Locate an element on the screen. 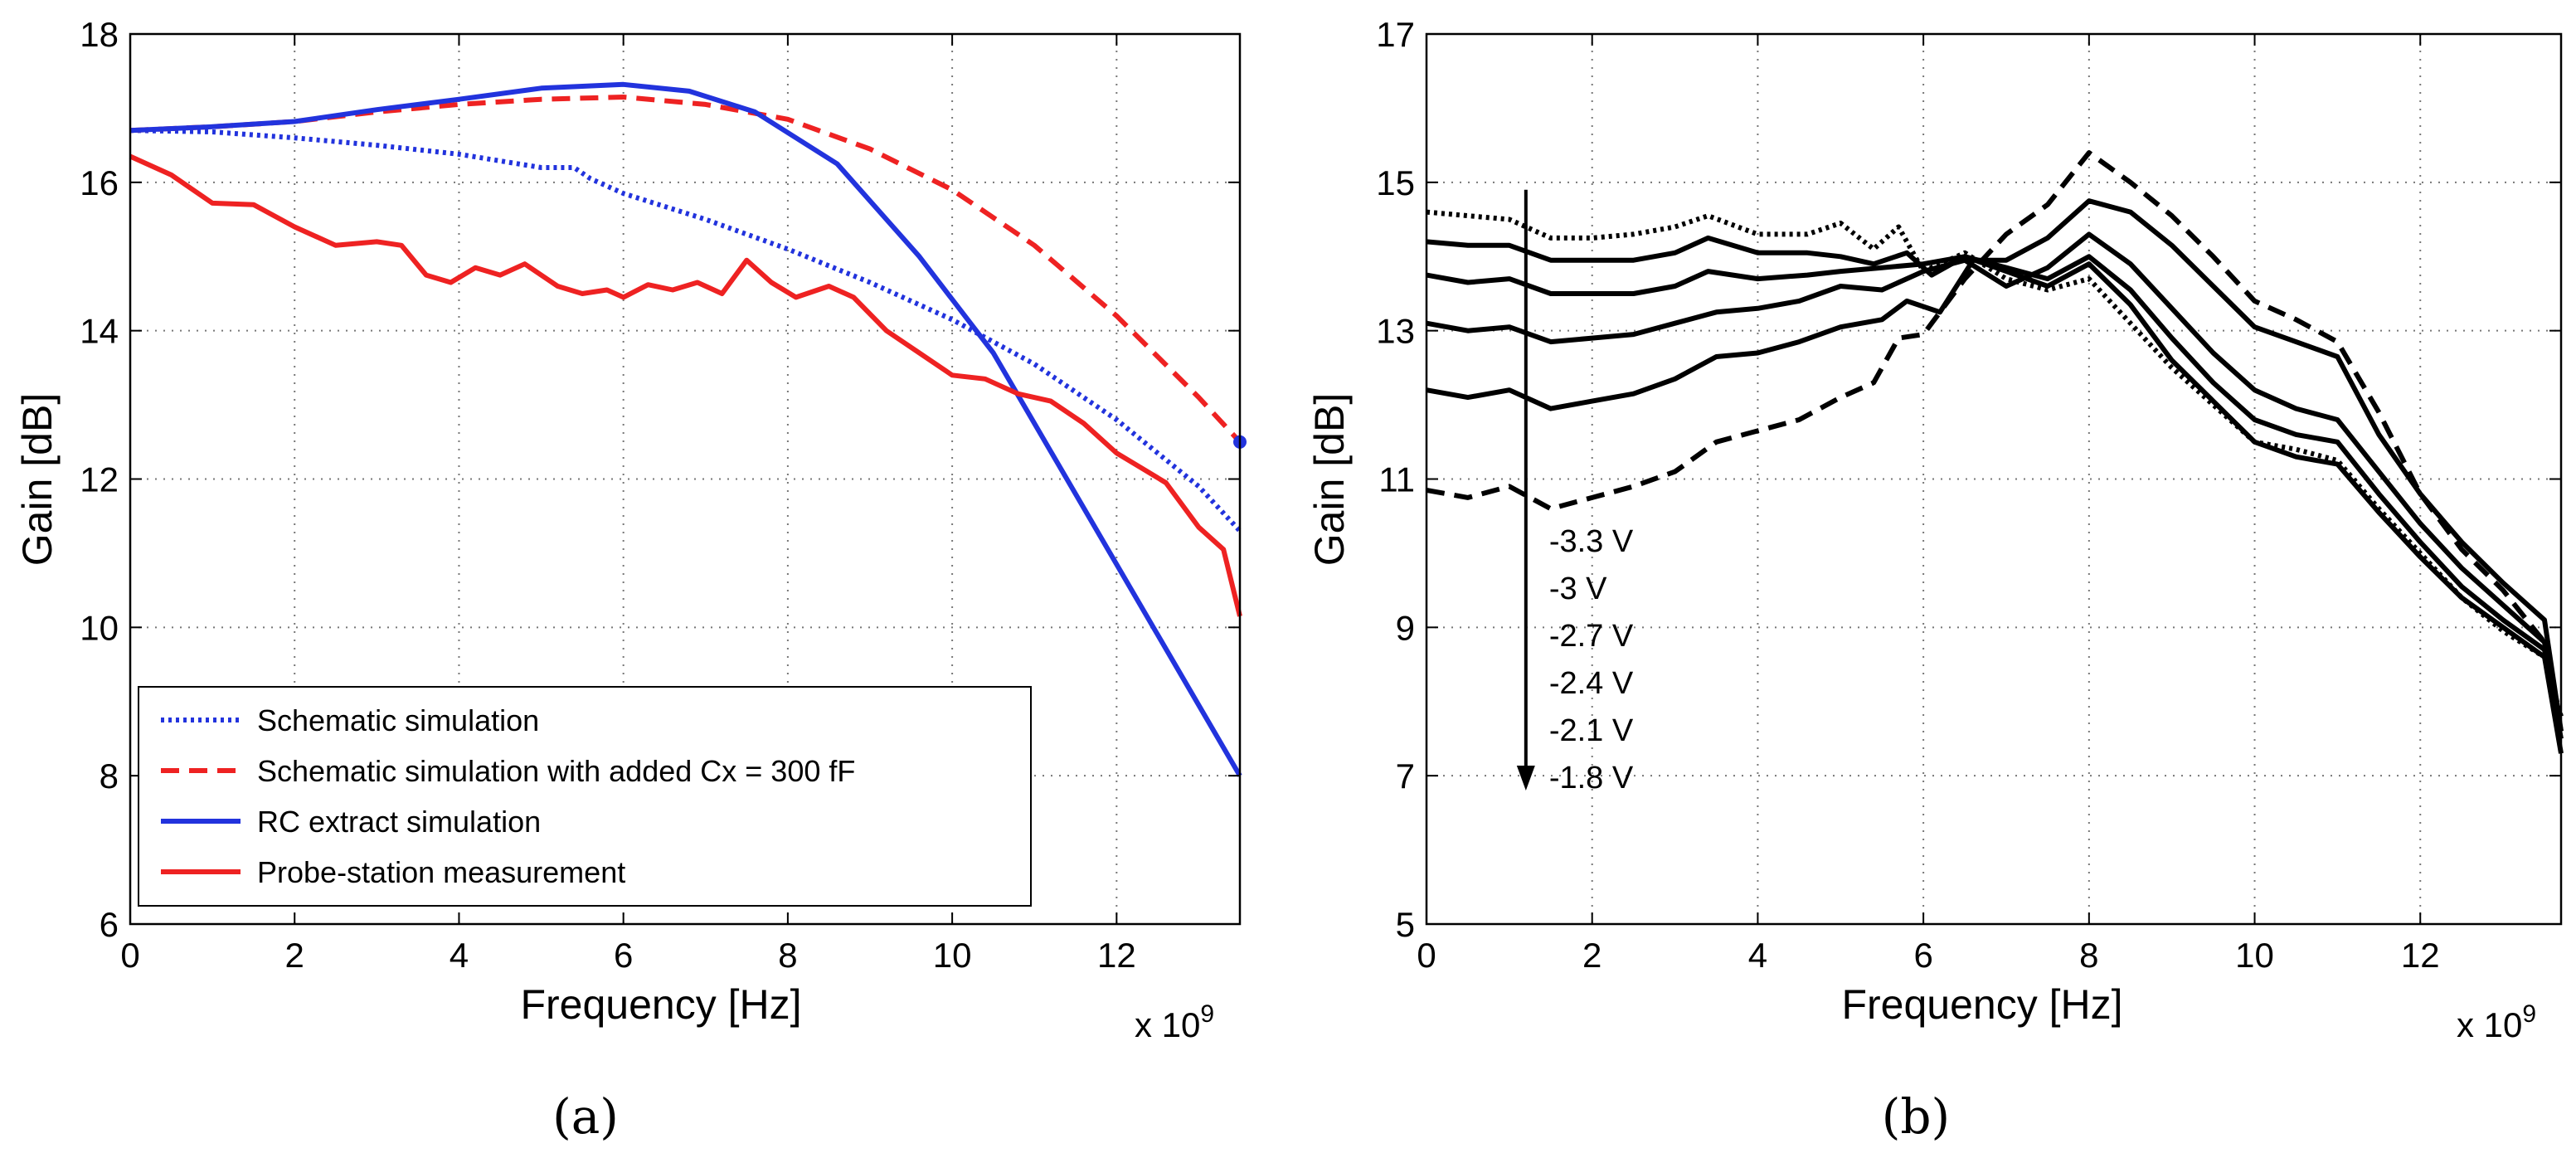 The height and width of the screenshot is (1153, 2576). a-y-tick-label: 12 is located at coordinates (99, 480).